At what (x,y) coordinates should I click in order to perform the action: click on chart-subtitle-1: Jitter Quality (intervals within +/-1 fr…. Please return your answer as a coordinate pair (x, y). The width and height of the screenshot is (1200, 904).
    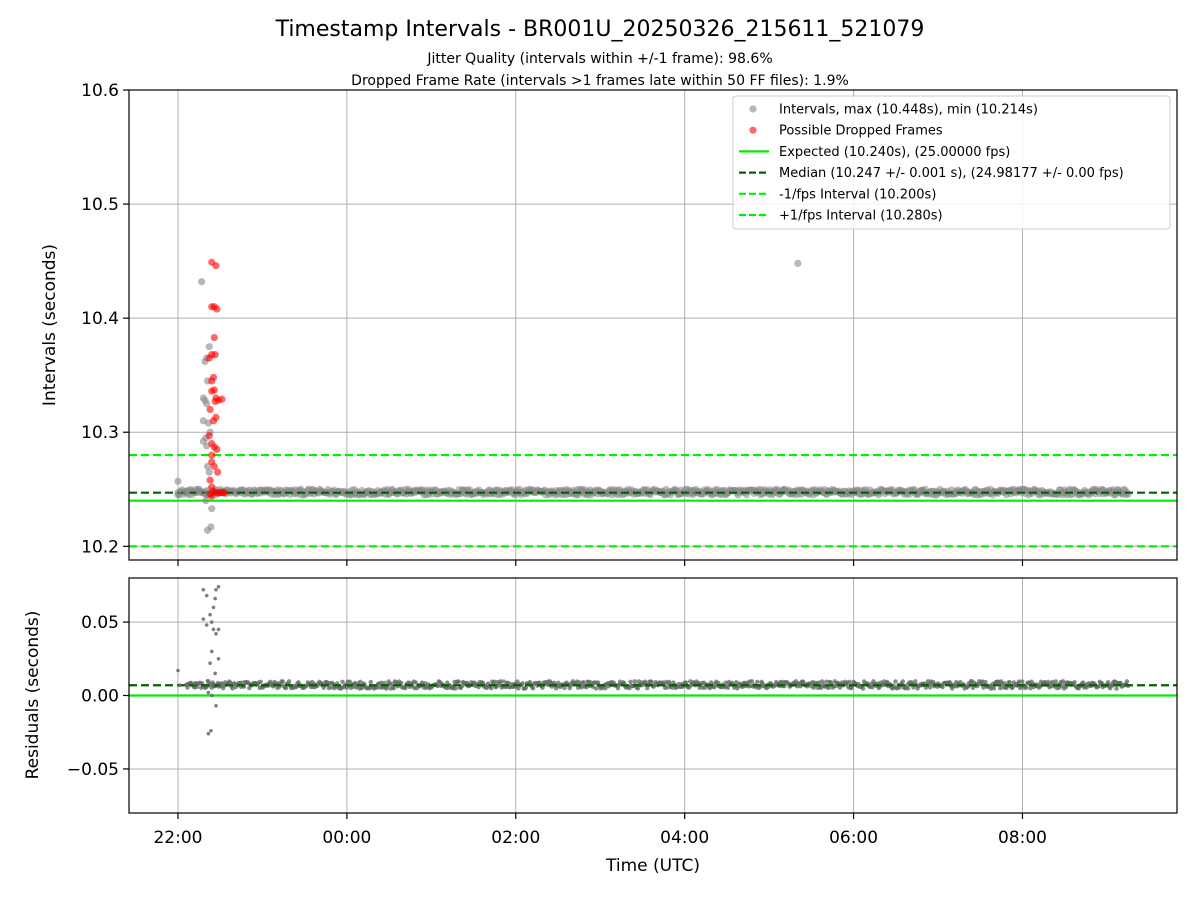
    Looking at the image, I should click on (599, 59).